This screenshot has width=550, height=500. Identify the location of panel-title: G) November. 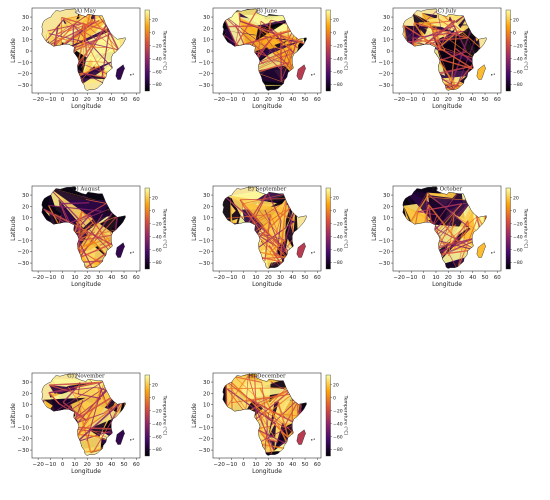
(86, 376).